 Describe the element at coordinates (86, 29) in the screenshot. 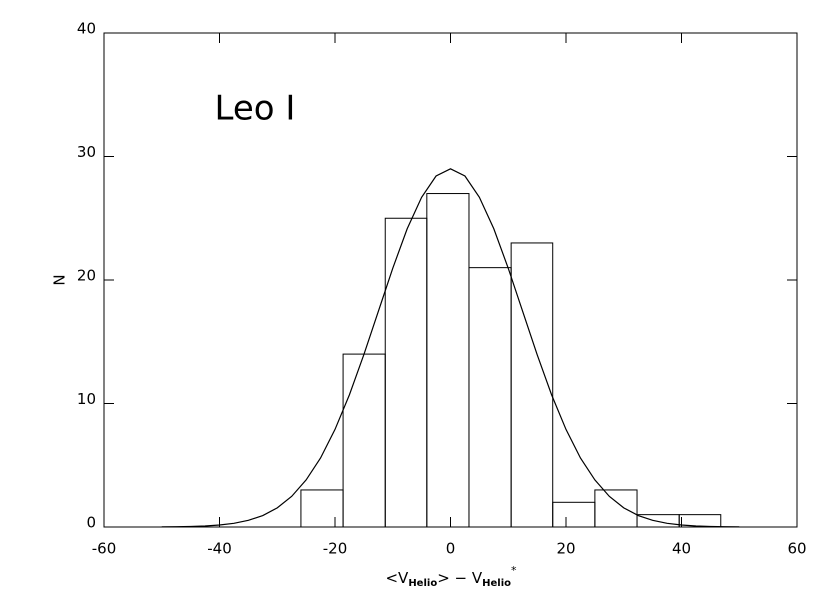

I see `y-tick-label: 40` at that location.